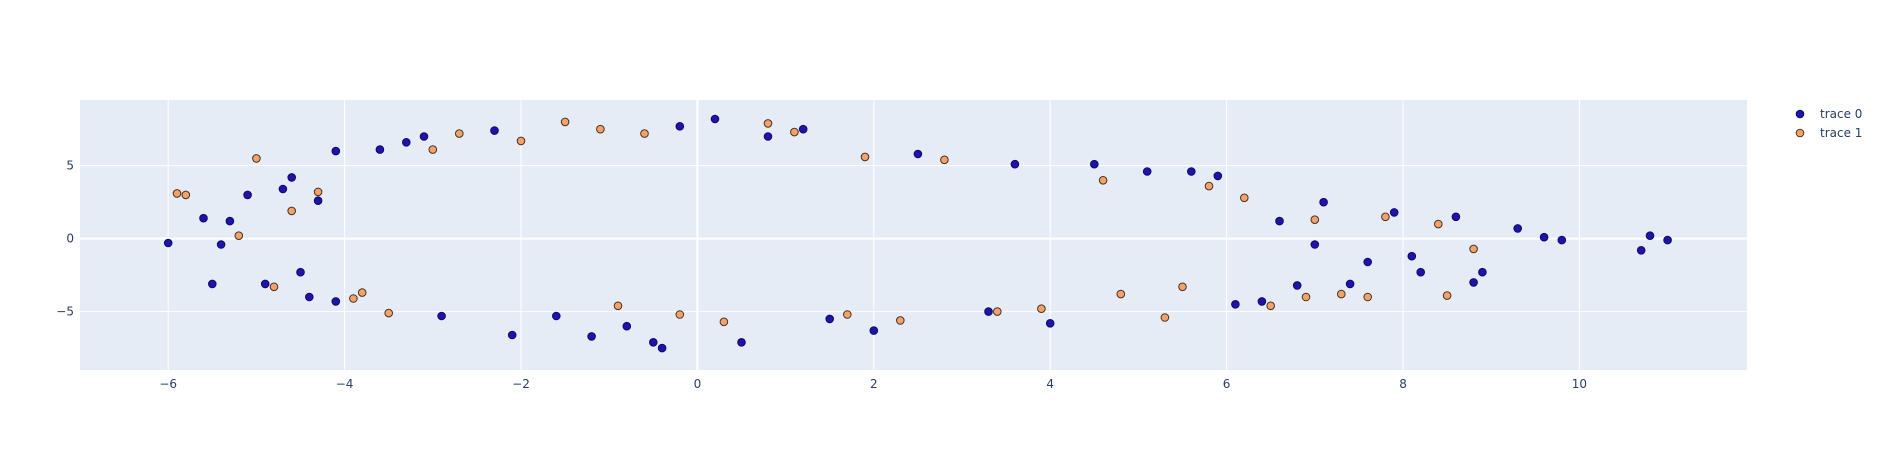 Image resolution: width=1880 pixels, height=450 pixels. I want to click on x-tick-label: −6, so click(168, 384).